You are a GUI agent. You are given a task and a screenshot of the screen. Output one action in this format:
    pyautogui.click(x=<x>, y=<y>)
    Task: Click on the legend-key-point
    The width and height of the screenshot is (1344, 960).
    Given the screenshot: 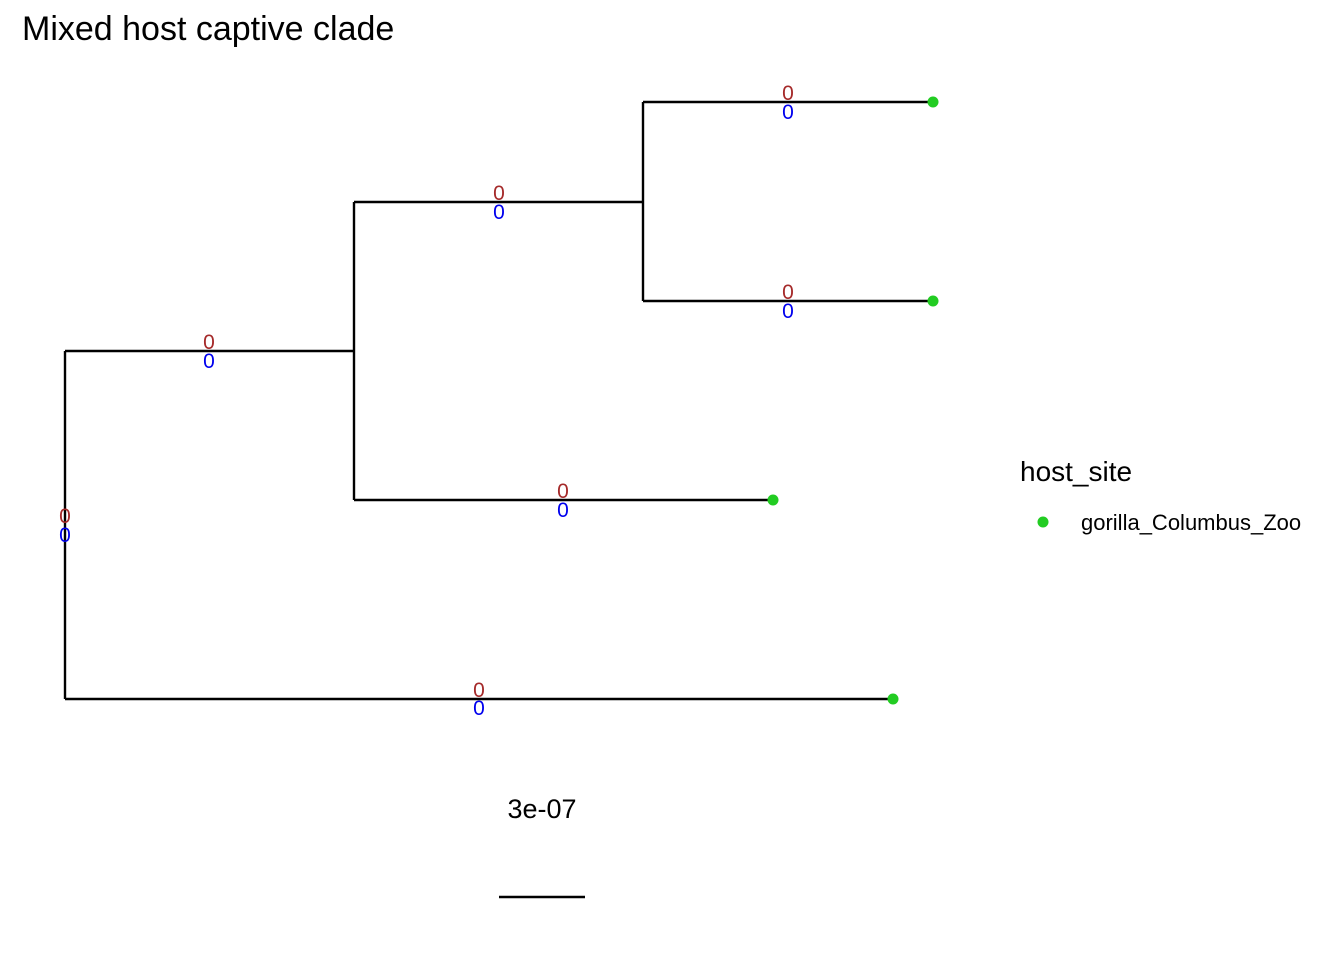 What is the action you would take?
    pyautogui.click(x=1043, y=522)
    